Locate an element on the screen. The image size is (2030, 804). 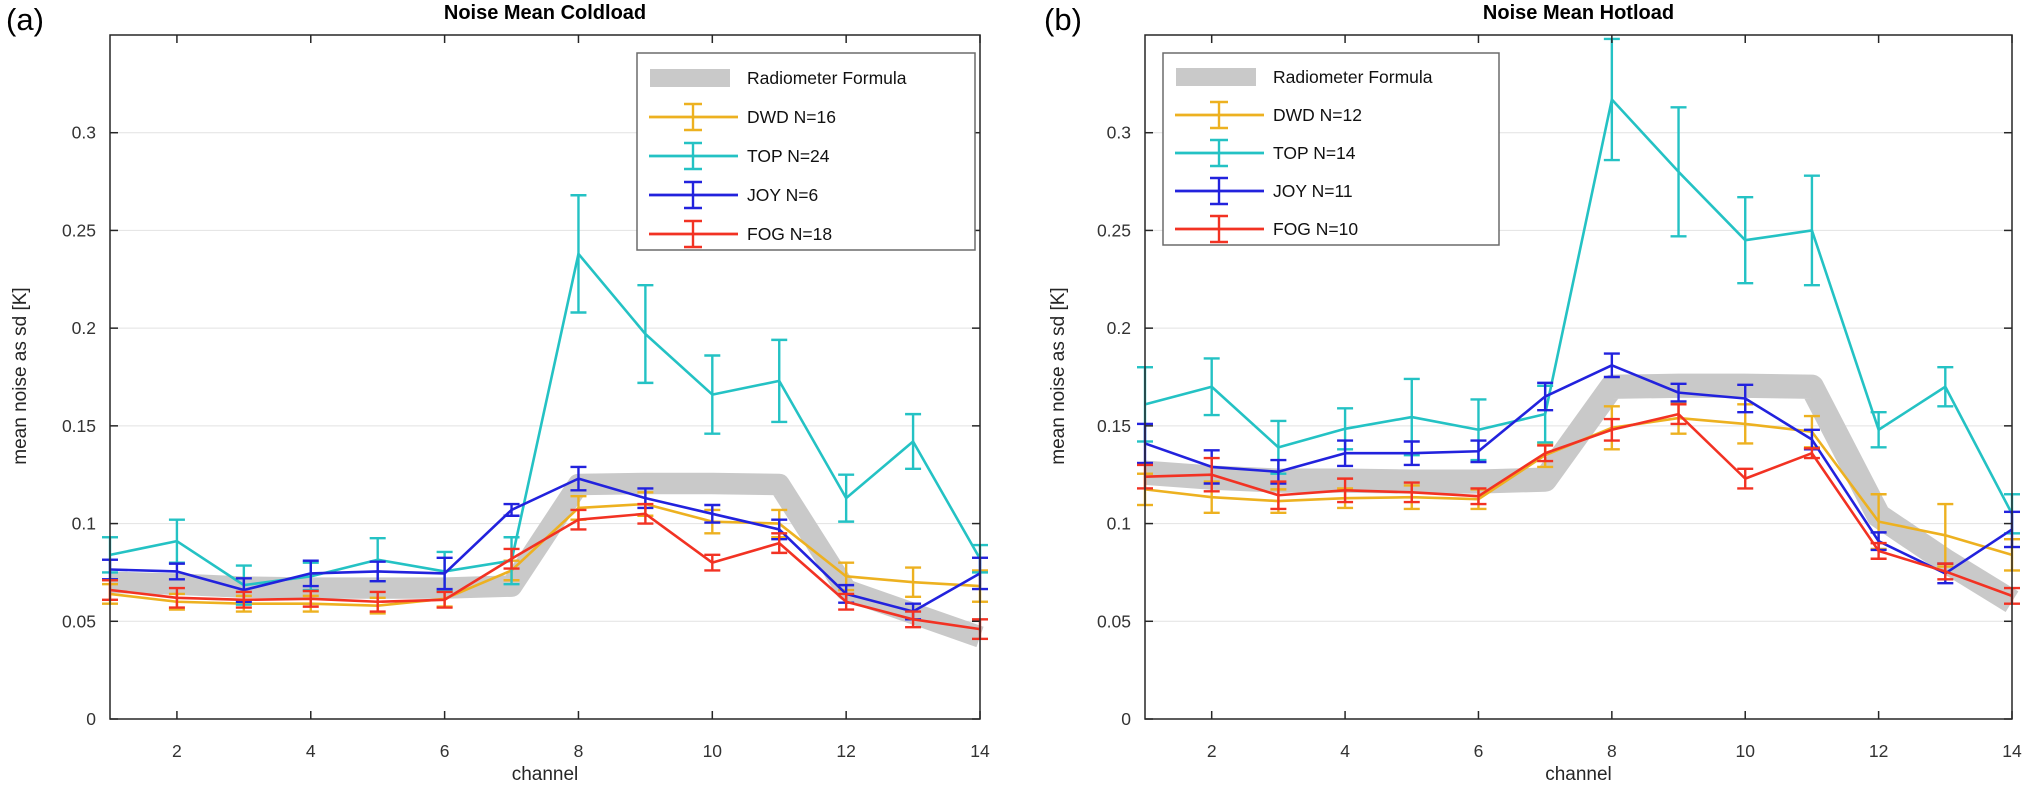
y-tick-label-a: 0.3 is located at coordinates (84, 133).